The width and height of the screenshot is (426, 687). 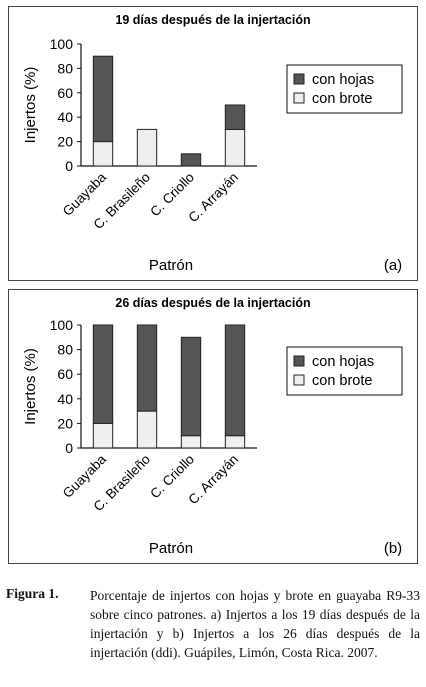 I want to click on chart-b-legend-swatch-con-hojas, so click(x=299, y=361).